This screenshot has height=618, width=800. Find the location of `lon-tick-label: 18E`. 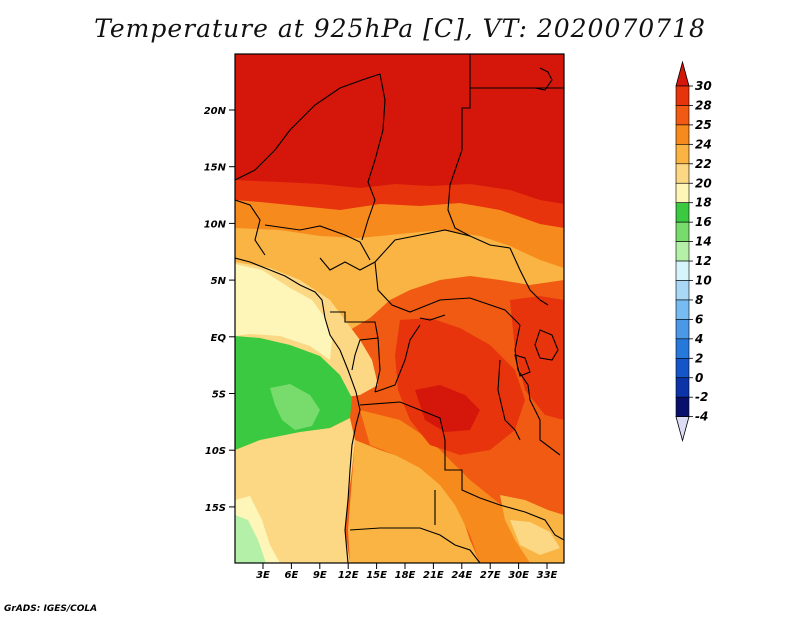

lon-tick-label: 18E is located at coordinates (405, 575).